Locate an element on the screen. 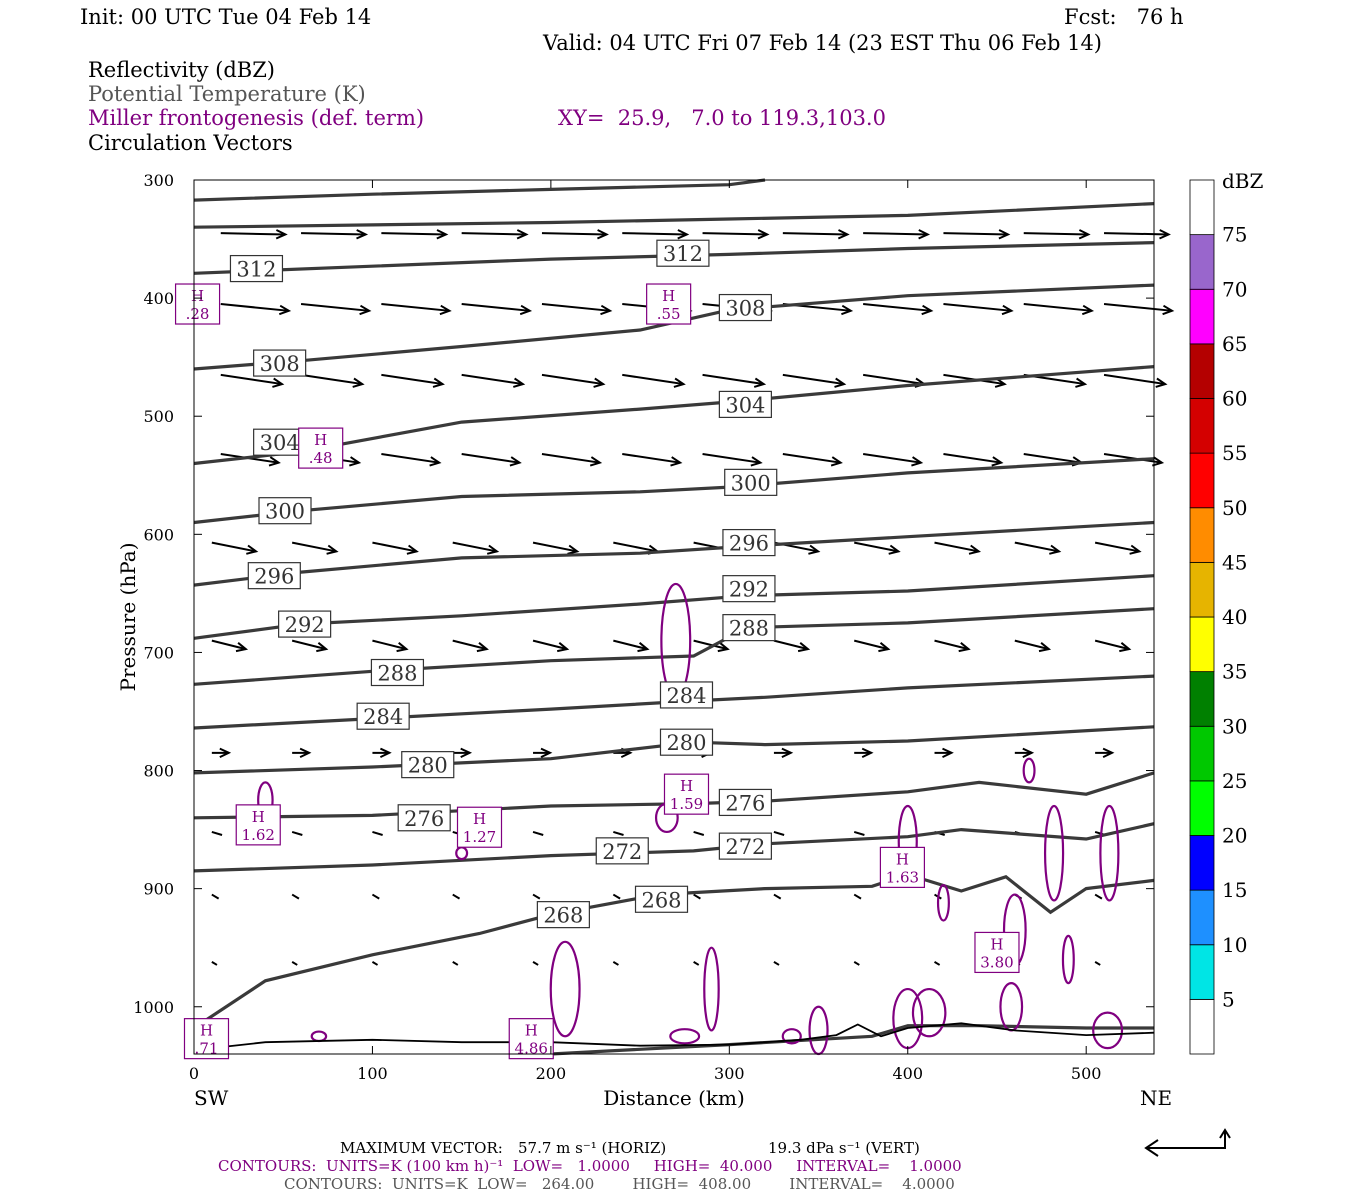 This screenshot has height=1200, width=1350. maxima-value: 1.63 is located at coordinates (902, 877).